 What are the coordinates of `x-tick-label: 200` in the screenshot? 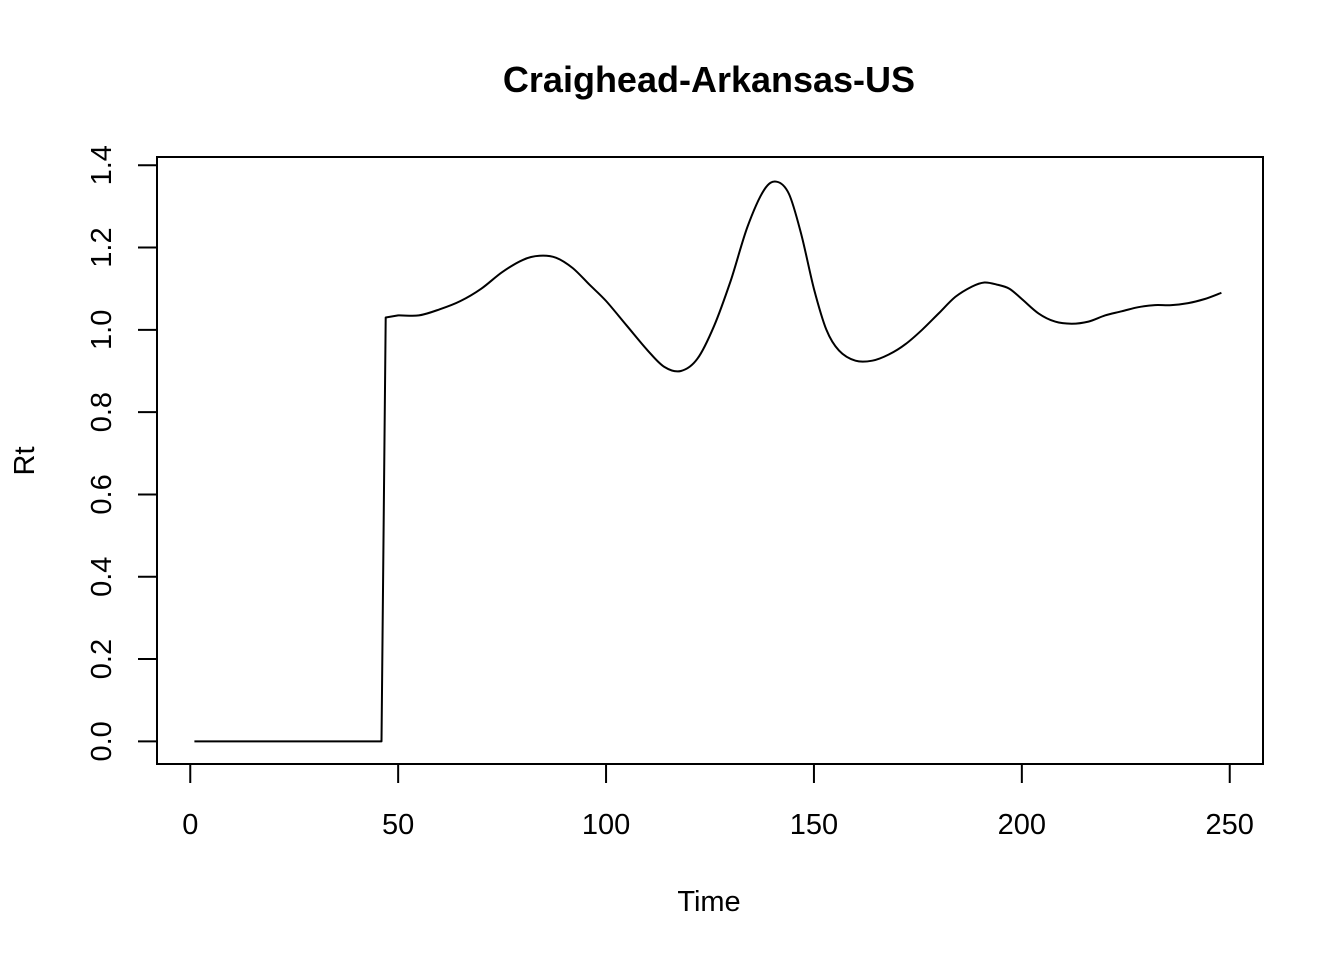 It's located at (1022, 825).